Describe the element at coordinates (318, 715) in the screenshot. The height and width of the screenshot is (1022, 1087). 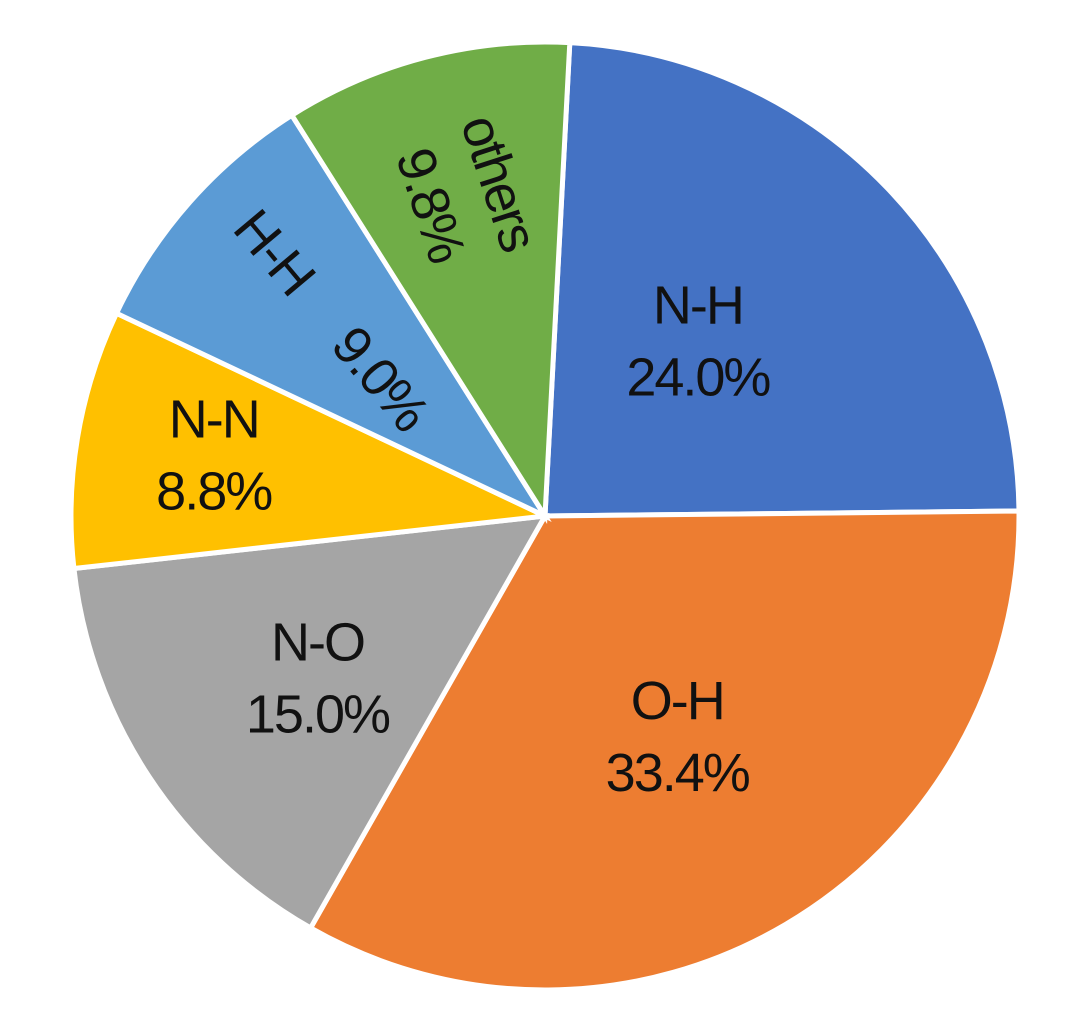
I see `value-label: 15.0%` at that location.